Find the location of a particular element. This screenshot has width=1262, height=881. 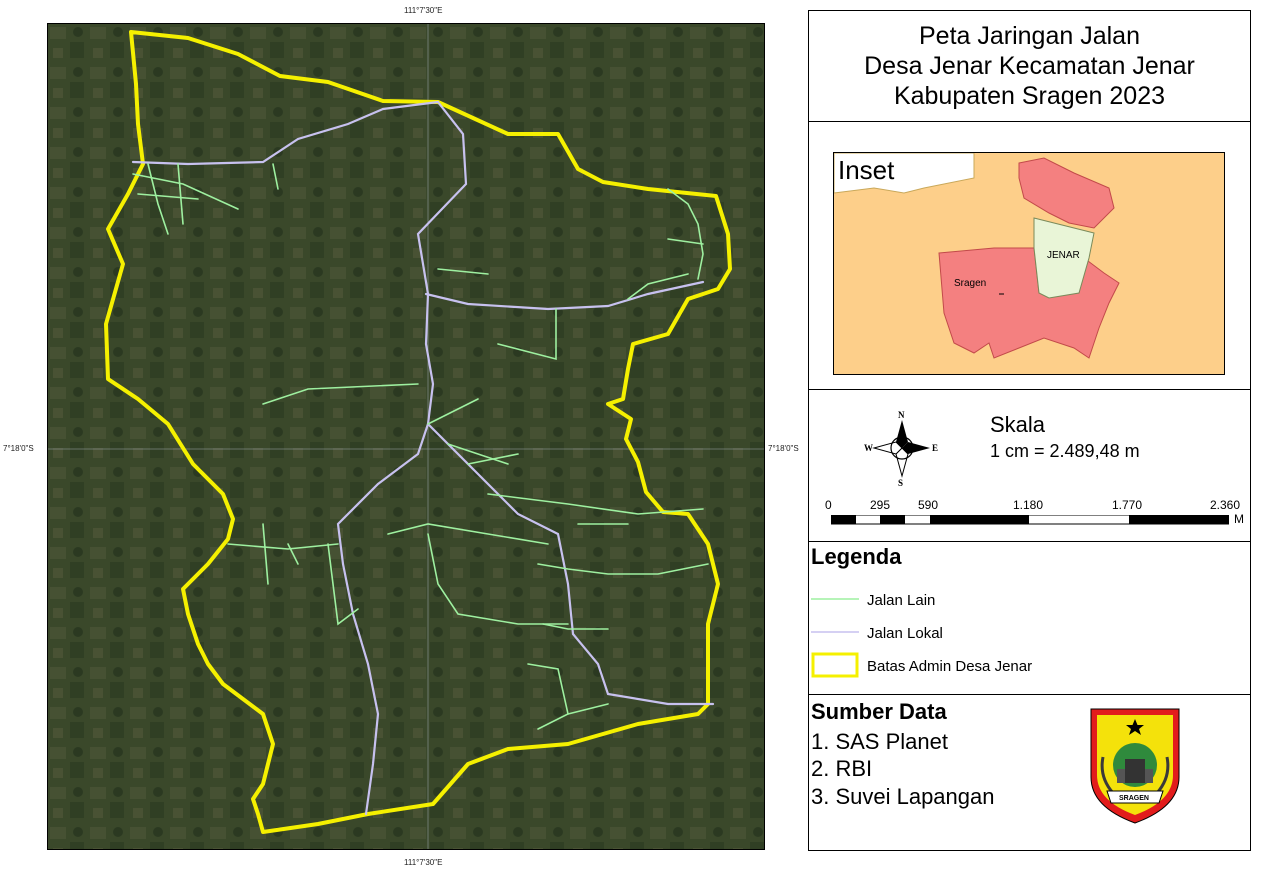

map-title-line2: Desa Jenar Kecamatan Jenar is located at coordinates (1029, 66).